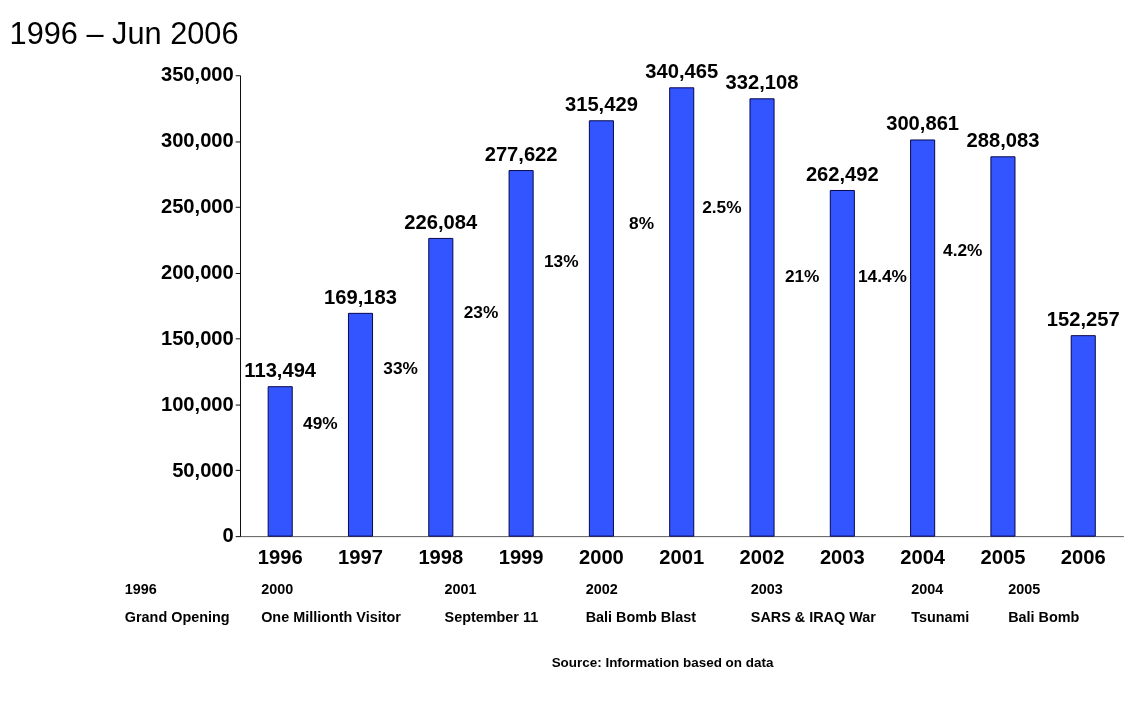 The image size is (1133, 713). I want to click on annotation: 21%, so click(802, 275).